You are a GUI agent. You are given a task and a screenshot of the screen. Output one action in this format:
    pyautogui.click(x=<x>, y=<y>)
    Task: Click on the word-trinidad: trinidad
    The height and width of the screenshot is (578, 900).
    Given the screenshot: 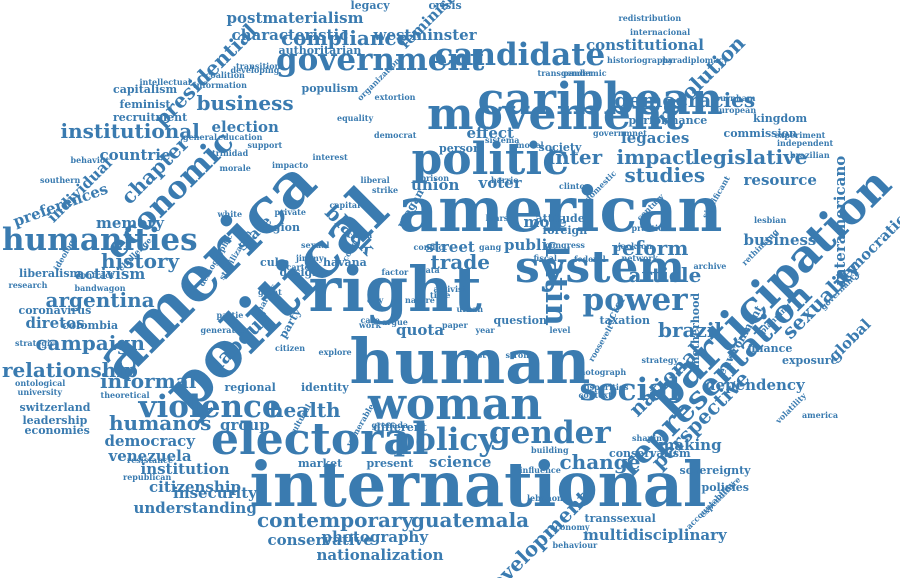 What is the action you would take?
    pyautogui.click(x=230, y=153)
    